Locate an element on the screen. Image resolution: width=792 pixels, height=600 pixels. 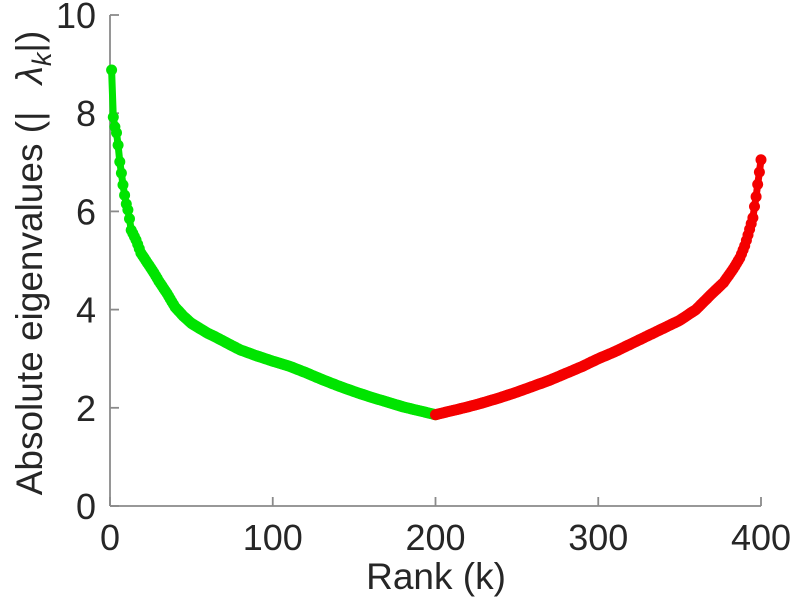
y-tick-label: 10 is located at coordinates (76, 18).